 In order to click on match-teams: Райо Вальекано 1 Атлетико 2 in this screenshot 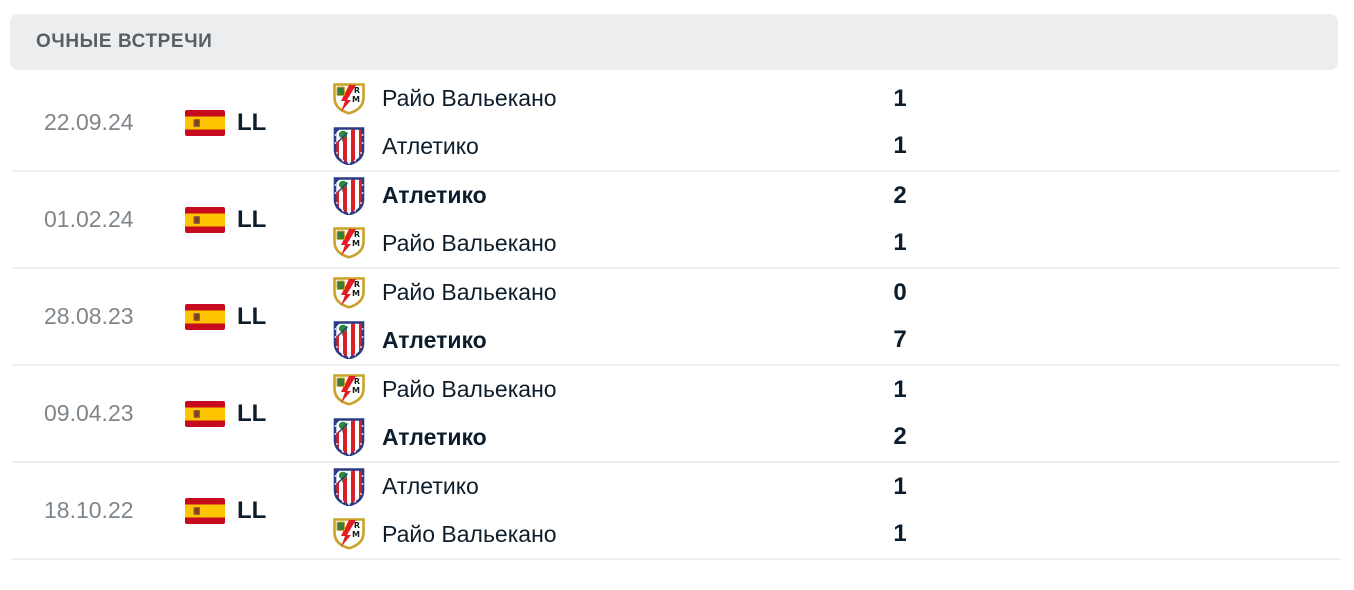, I will do `click(835, 413)`.